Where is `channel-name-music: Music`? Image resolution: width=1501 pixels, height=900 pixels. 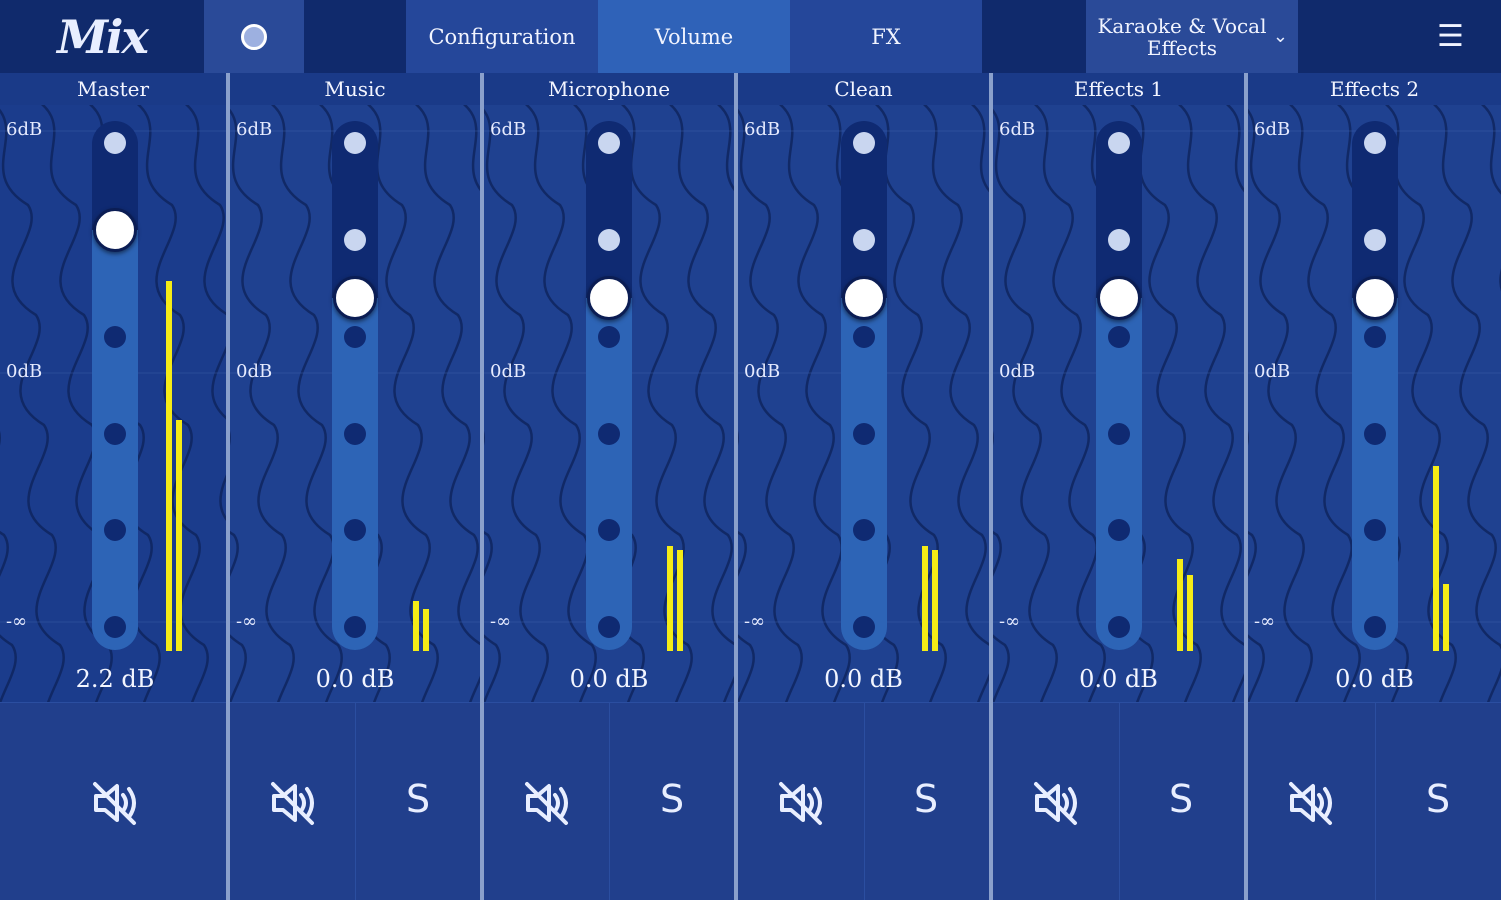
channel-name-music: Music is located at coordinates (355, 89).